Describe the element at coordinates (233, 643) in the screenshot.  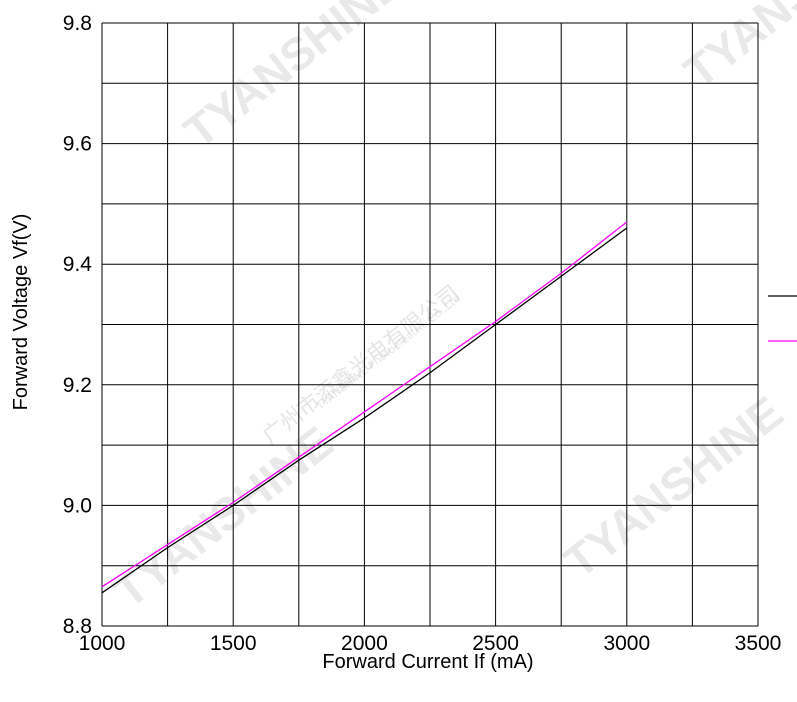
I see `x-tick-label: 1500` at that location.